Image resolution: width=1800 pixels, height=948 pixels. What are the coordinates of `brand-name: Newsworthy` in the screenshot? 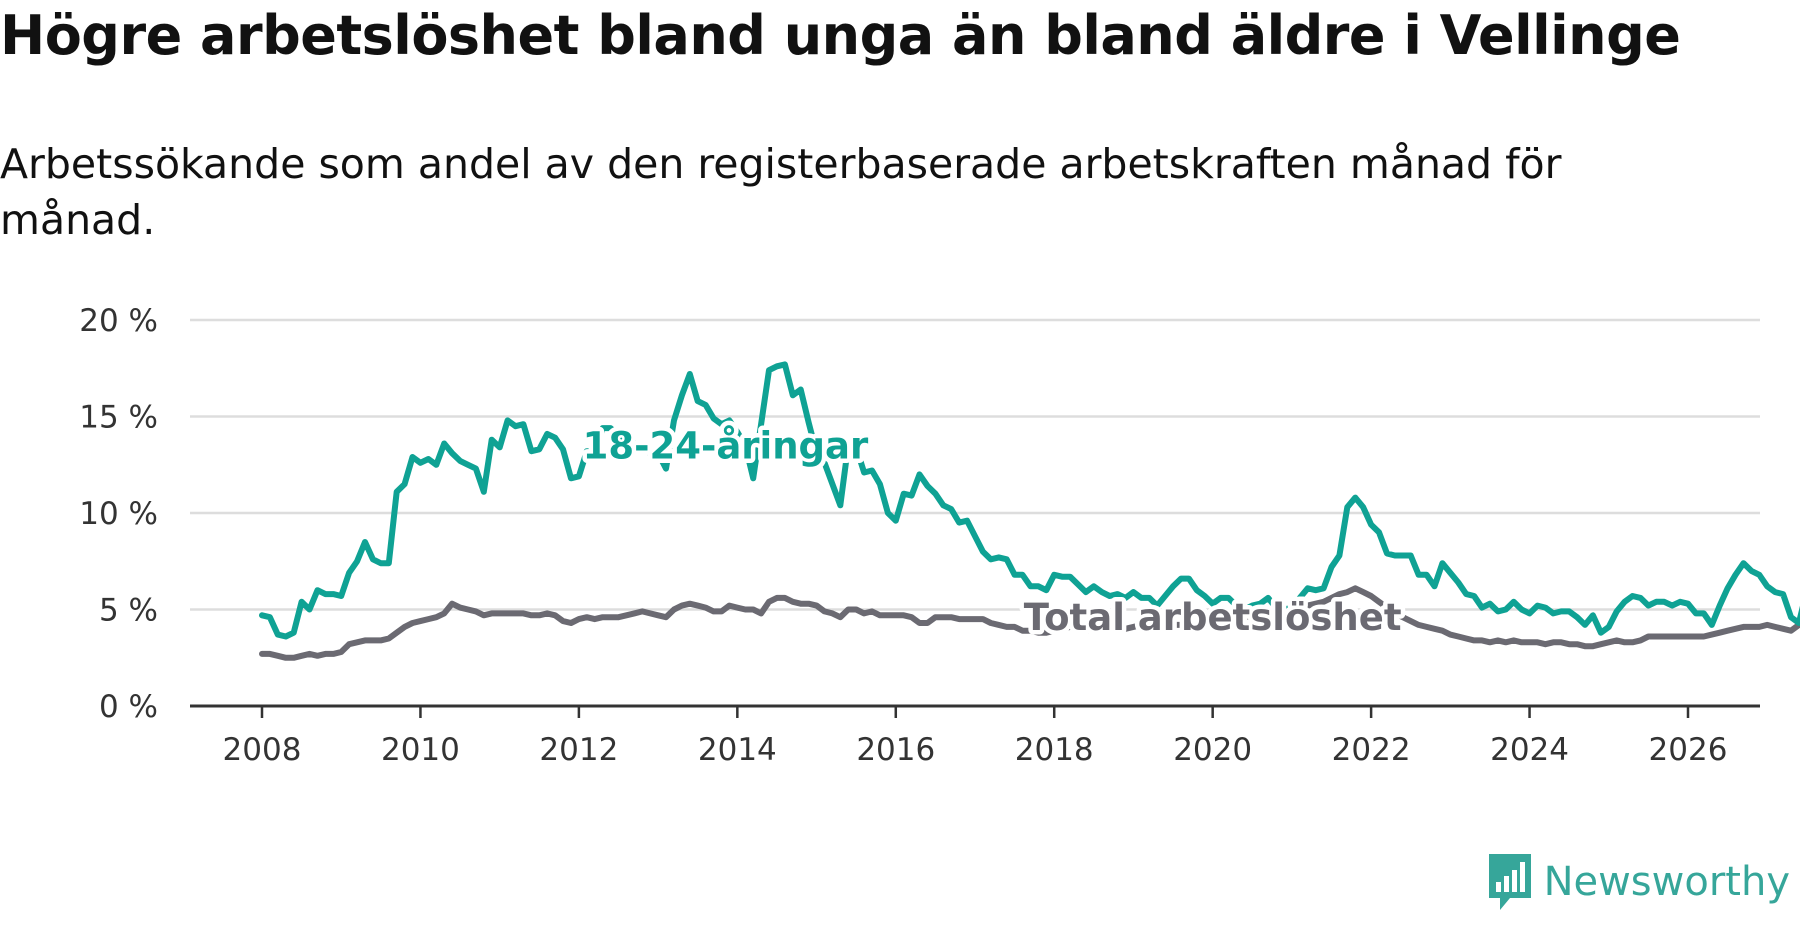 It's located at (1666, 882).